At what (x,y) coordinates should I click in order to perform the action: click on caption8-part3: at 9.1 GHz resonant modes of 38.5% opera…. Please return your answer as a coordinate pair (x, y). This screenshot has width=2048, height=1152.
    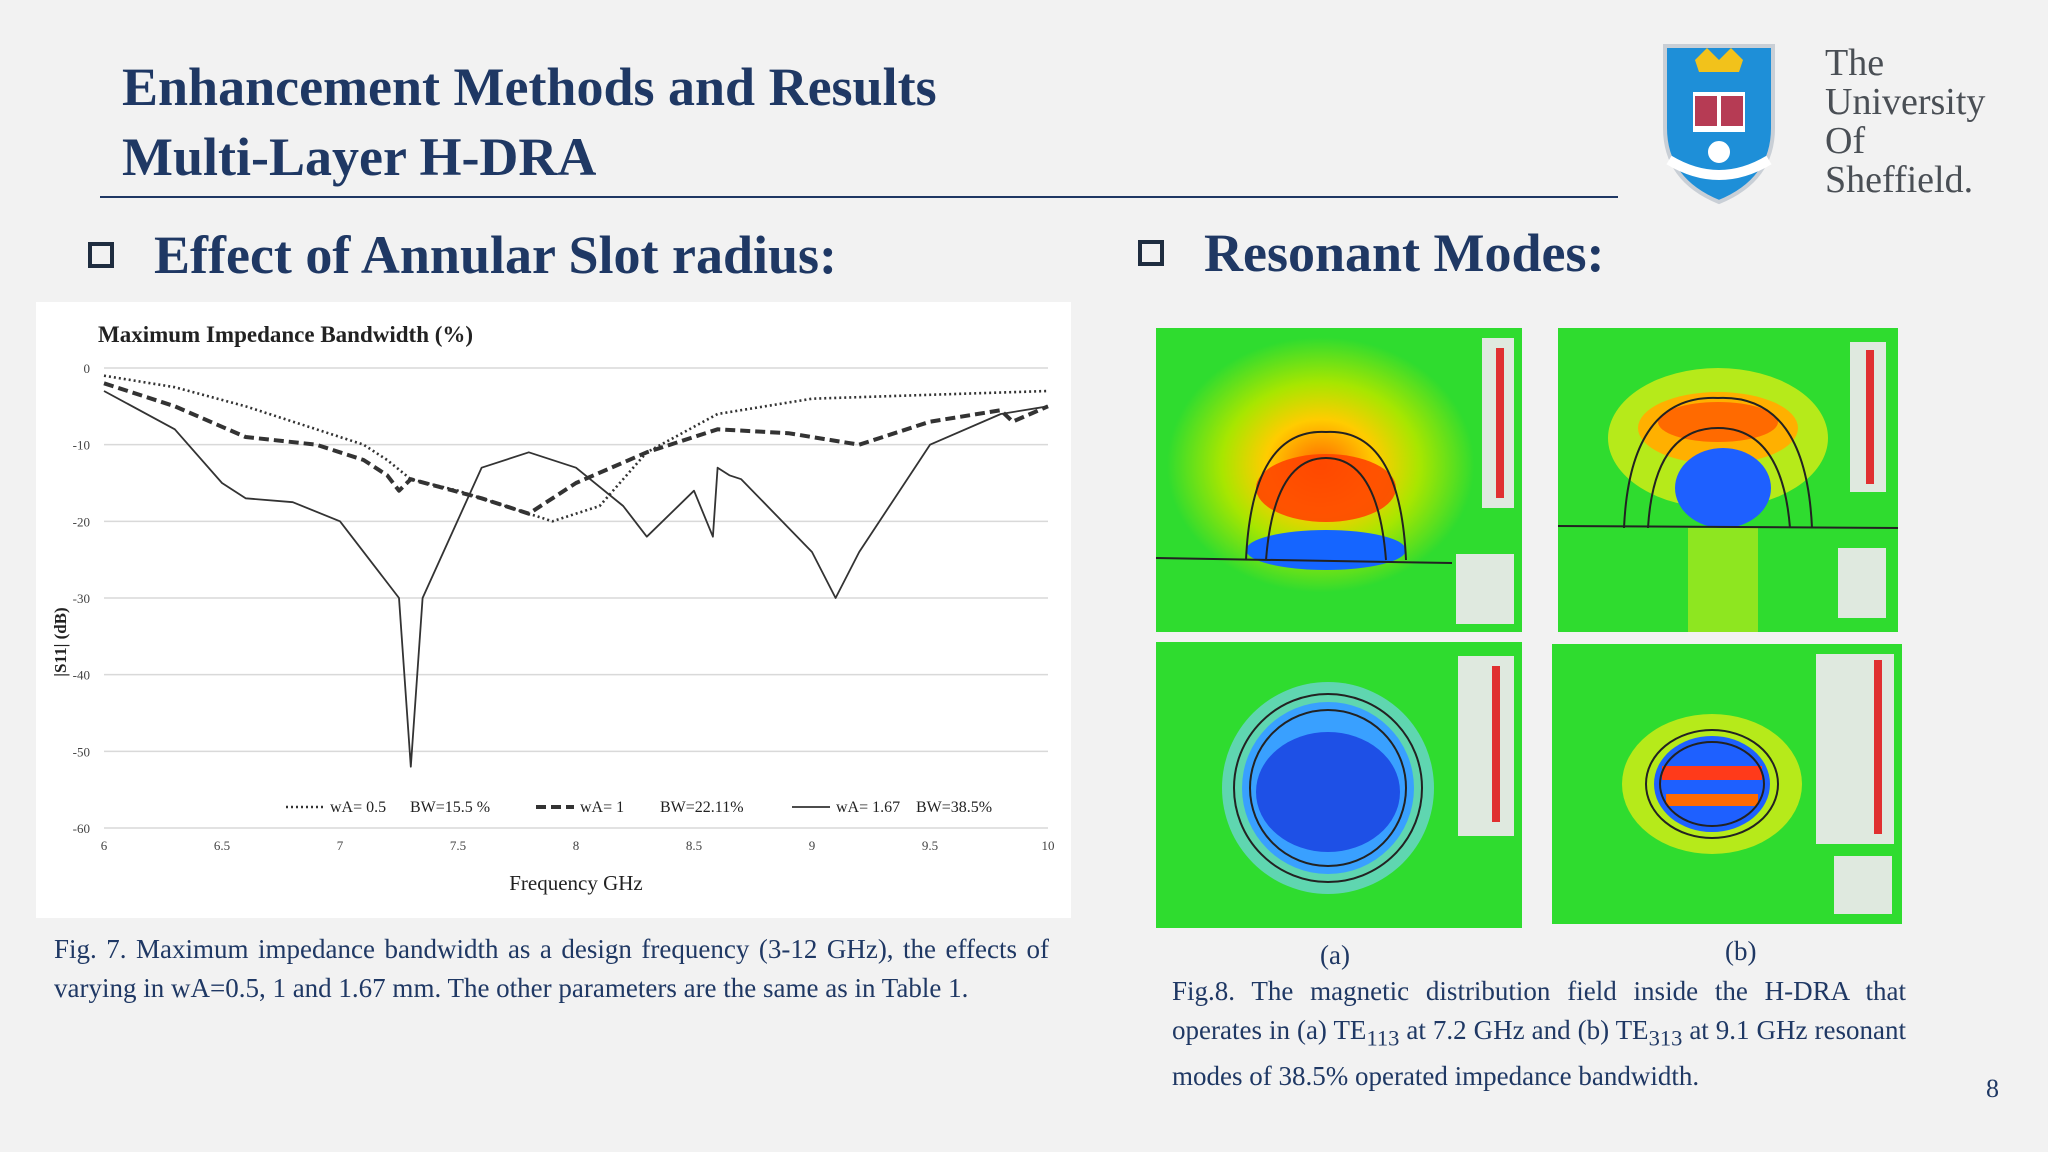
    Looking at the image, I should click on (1539, 1053).